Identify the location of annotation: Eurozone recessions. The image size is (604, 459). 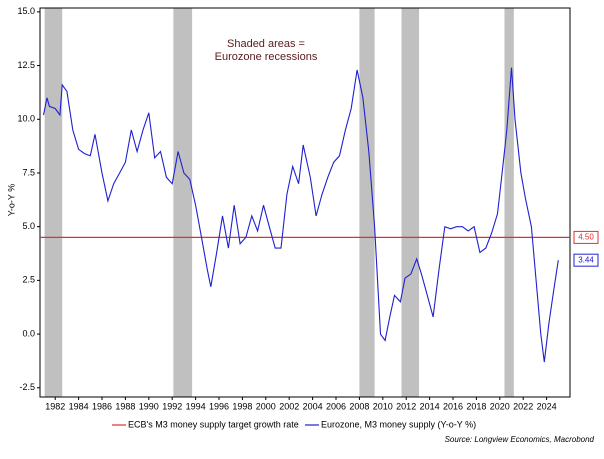
(266, 57).